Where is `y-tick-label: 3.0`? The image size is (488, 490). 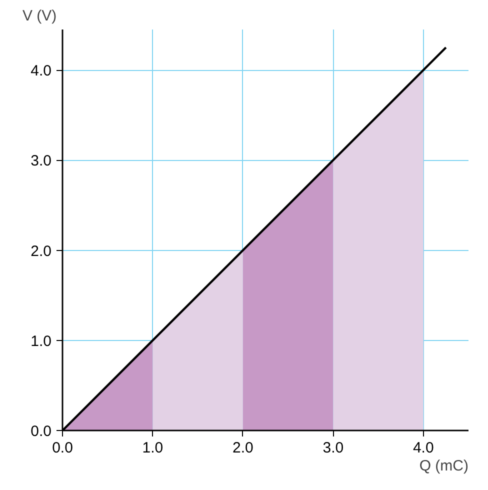
y-tick-label: 3.0 is located at coordinates (41, 161).